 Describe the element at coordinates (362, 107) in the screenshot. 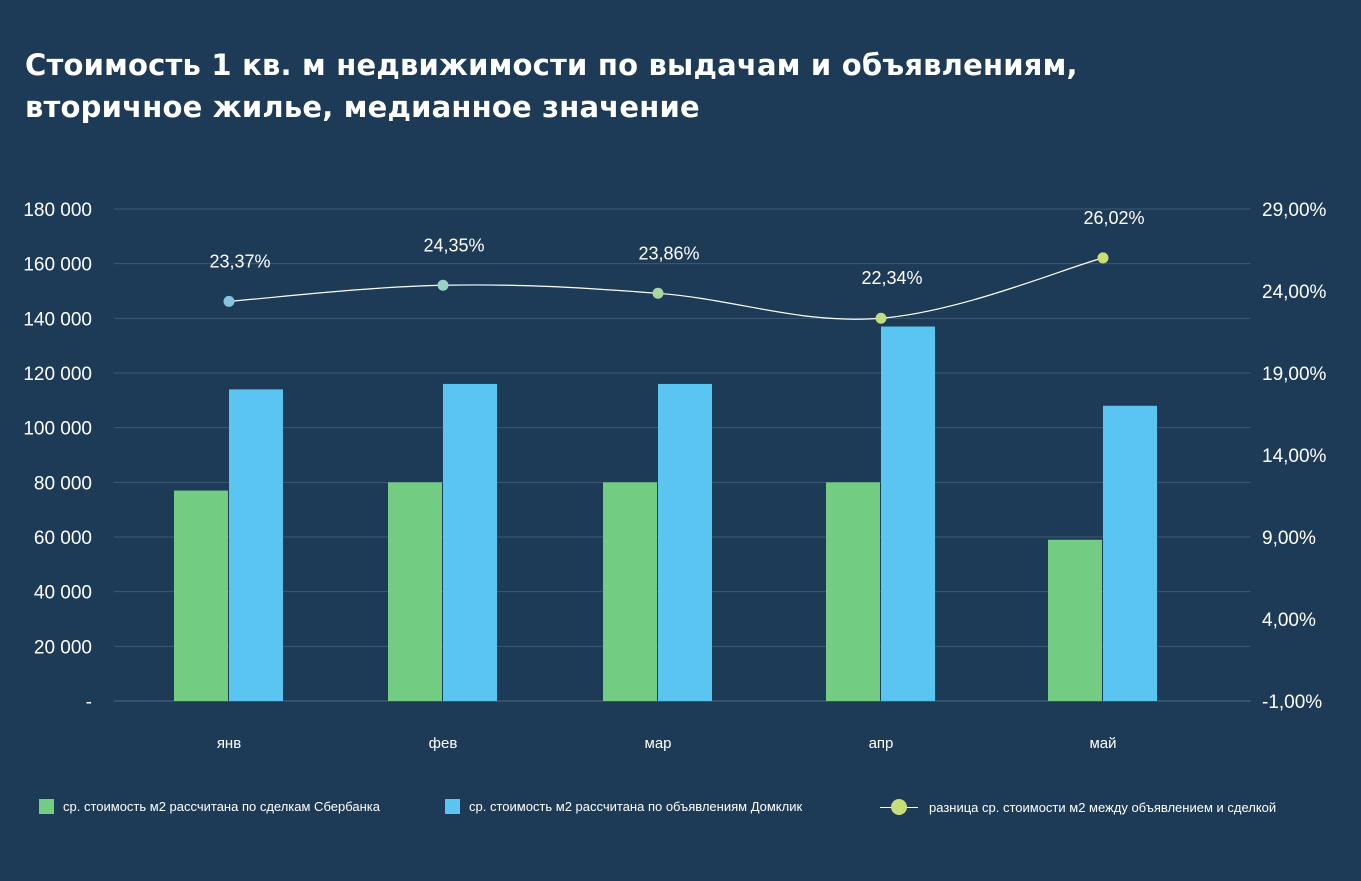

I see `chart-title-line-2: вторичное жилье, медианное значение` at that location.